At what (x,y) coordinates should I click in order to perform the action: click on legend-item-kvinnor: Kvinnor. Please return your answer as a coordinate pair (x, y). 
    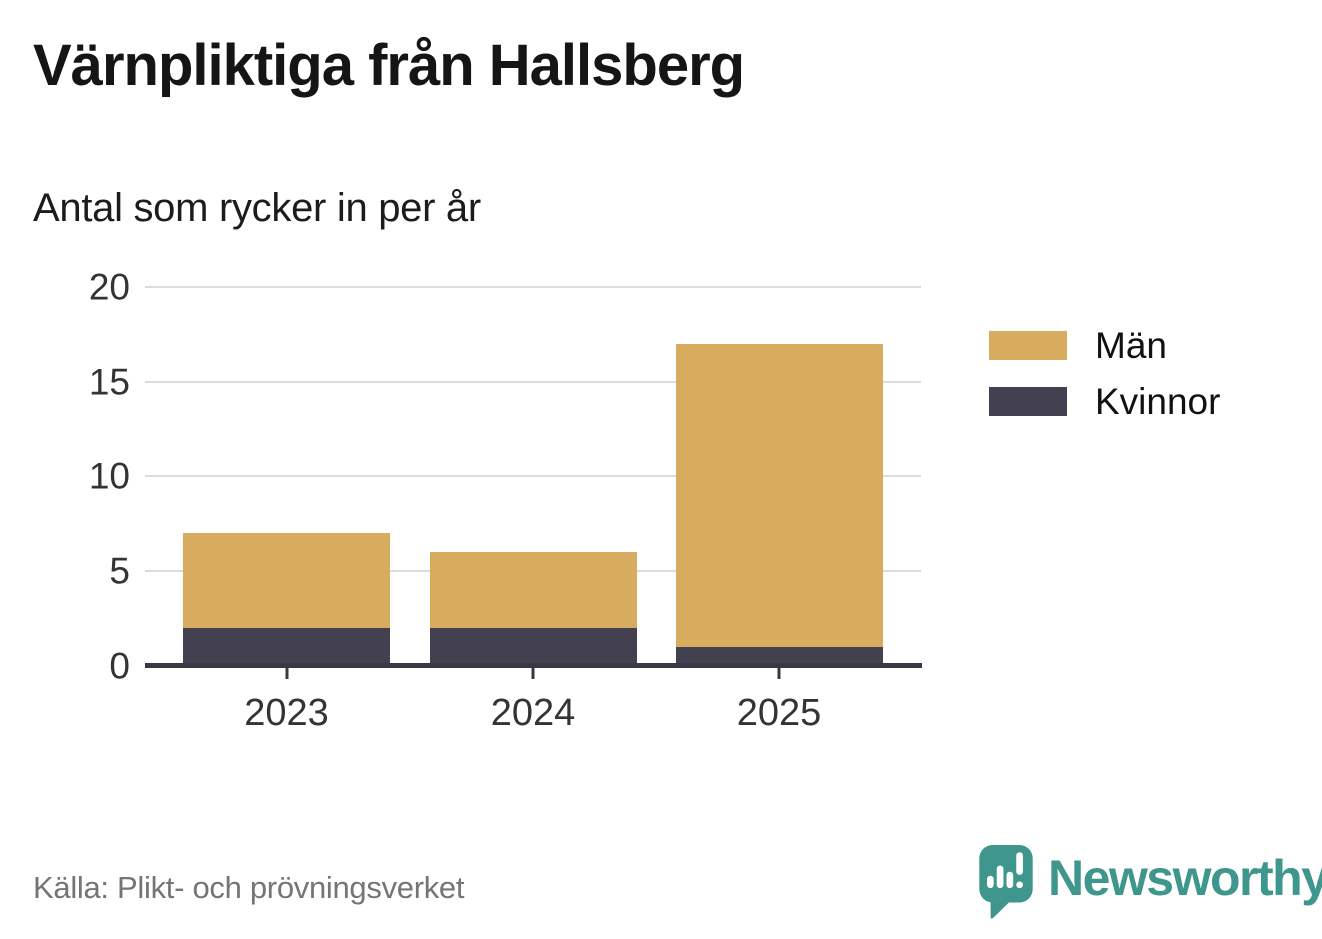
    Looking at the image, I should click on (1104, 401).